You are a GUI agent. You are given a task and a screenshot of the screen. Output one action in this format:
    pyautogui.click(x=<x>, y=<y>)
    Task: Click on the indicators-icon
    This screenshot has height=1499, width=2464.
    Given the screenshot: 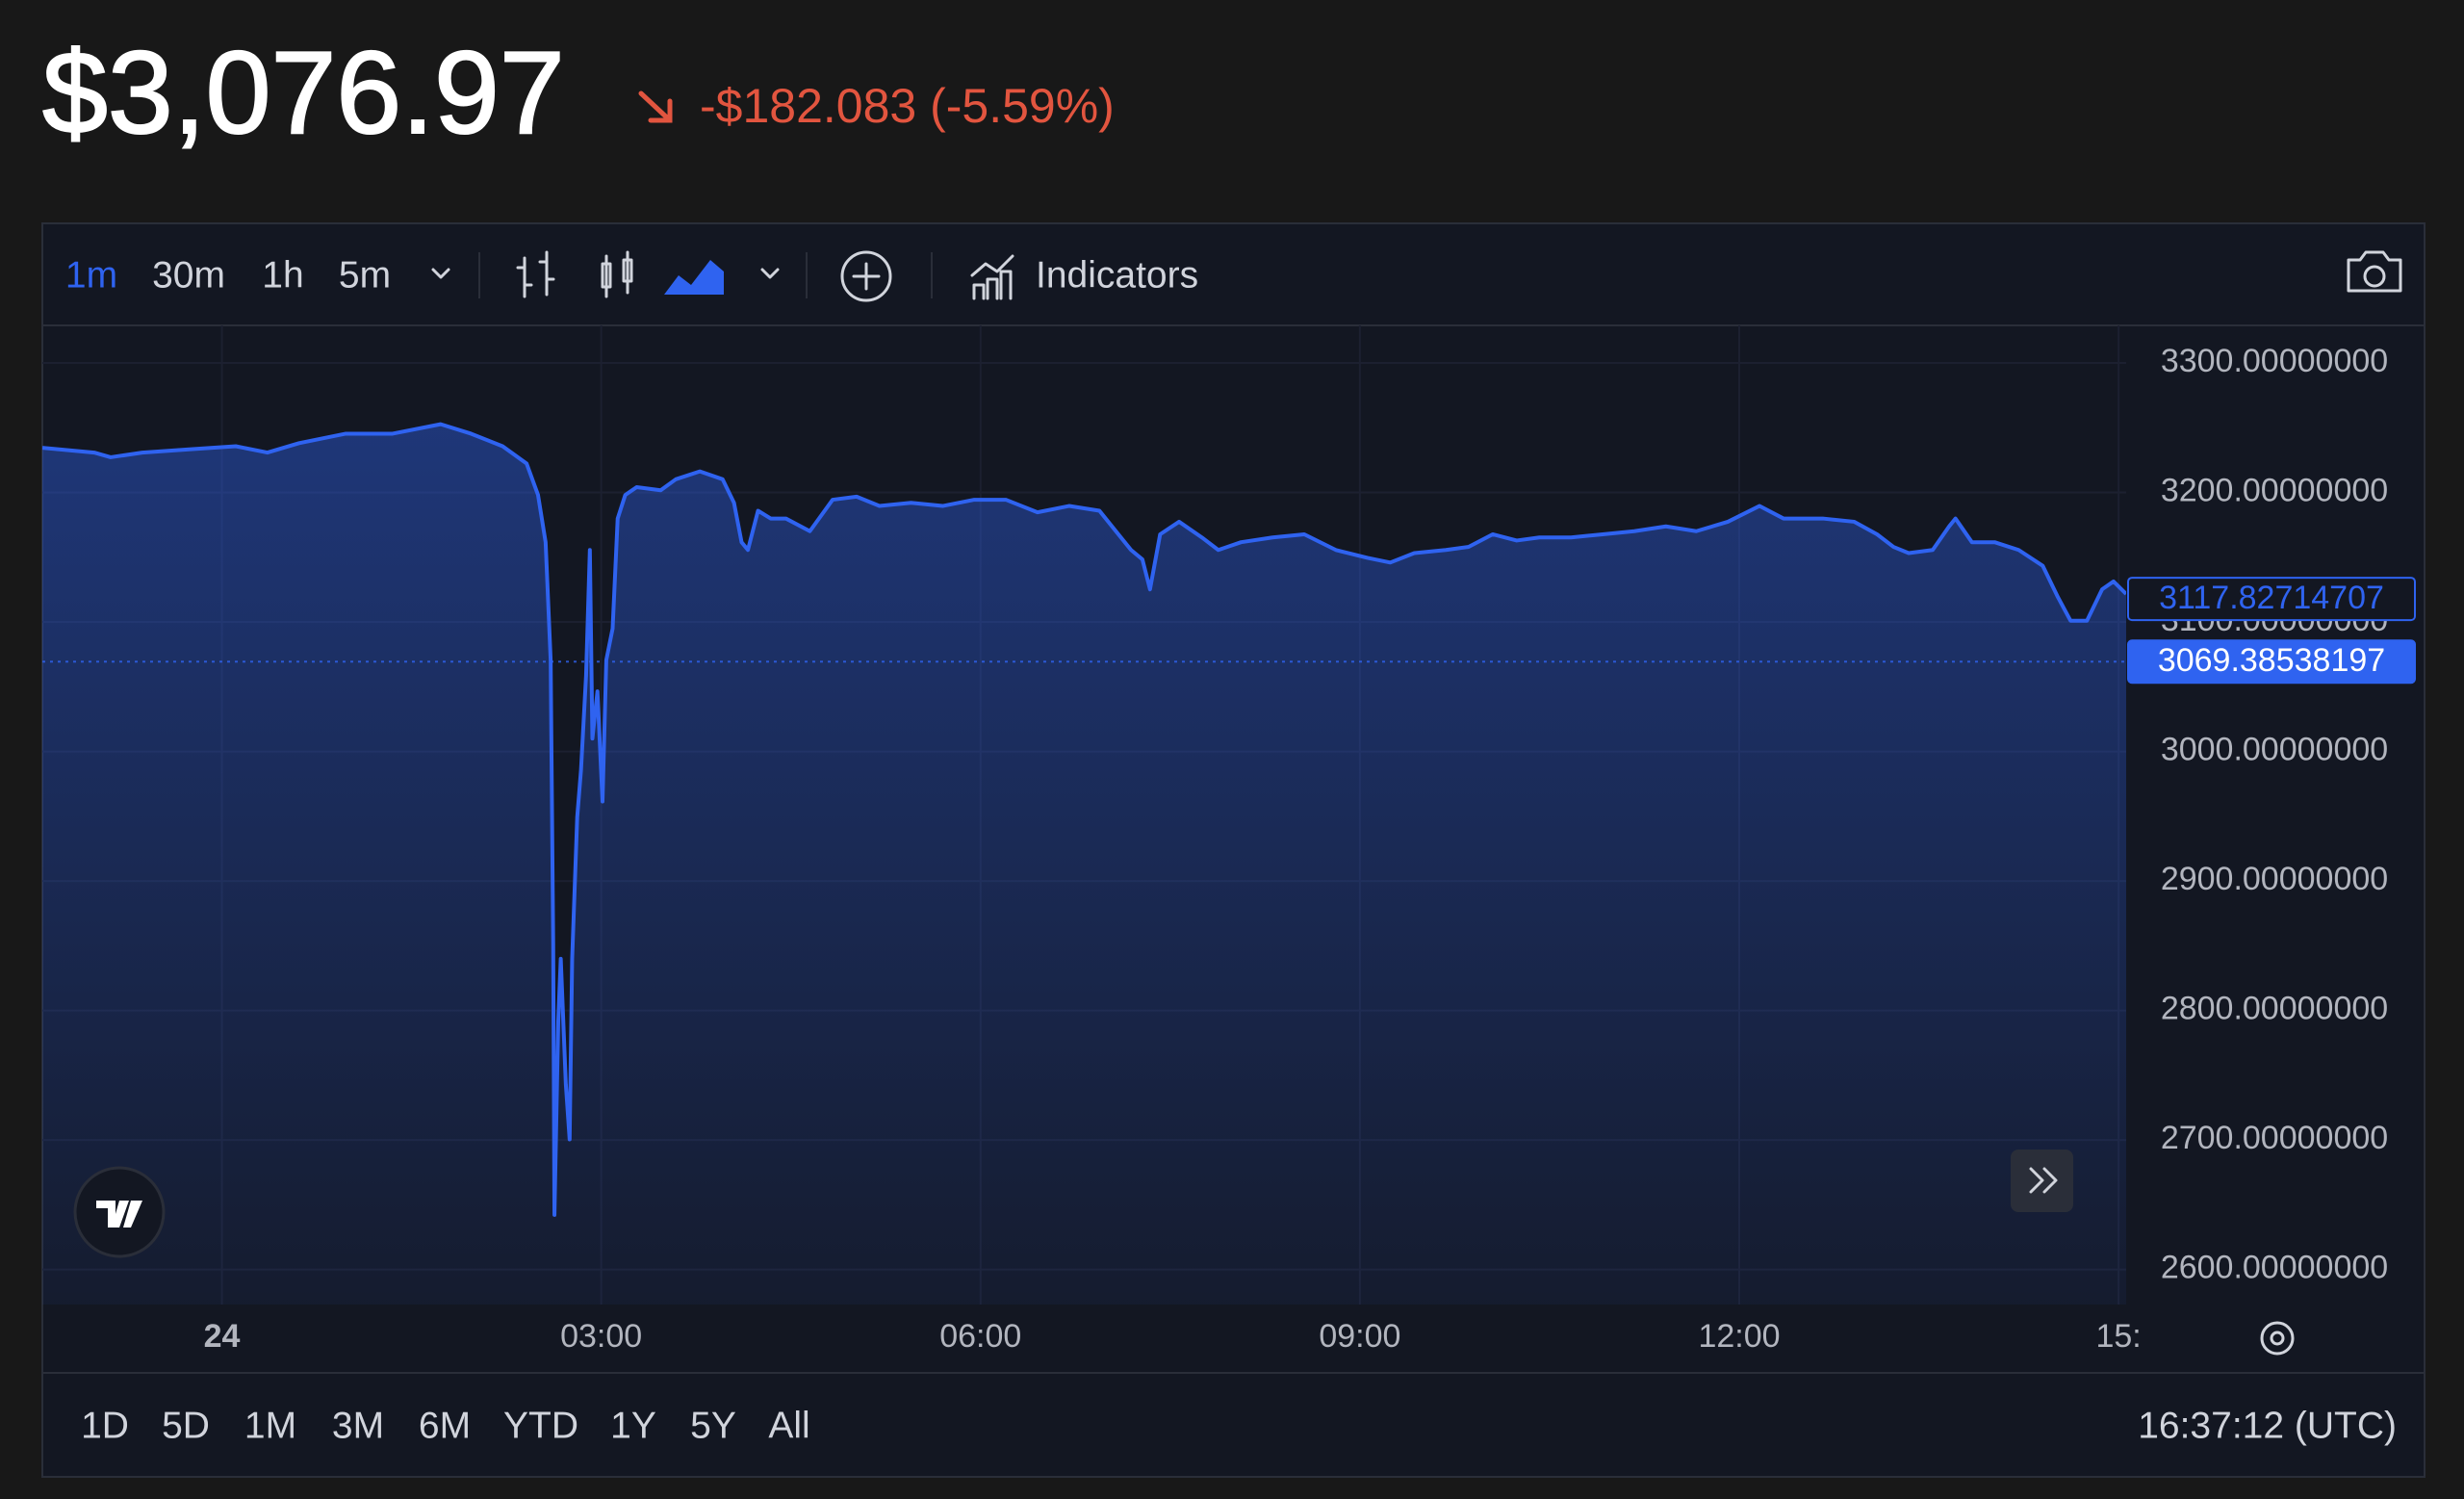 What is the action you would take?
    pyautogui.click(x=992, y=277)
    